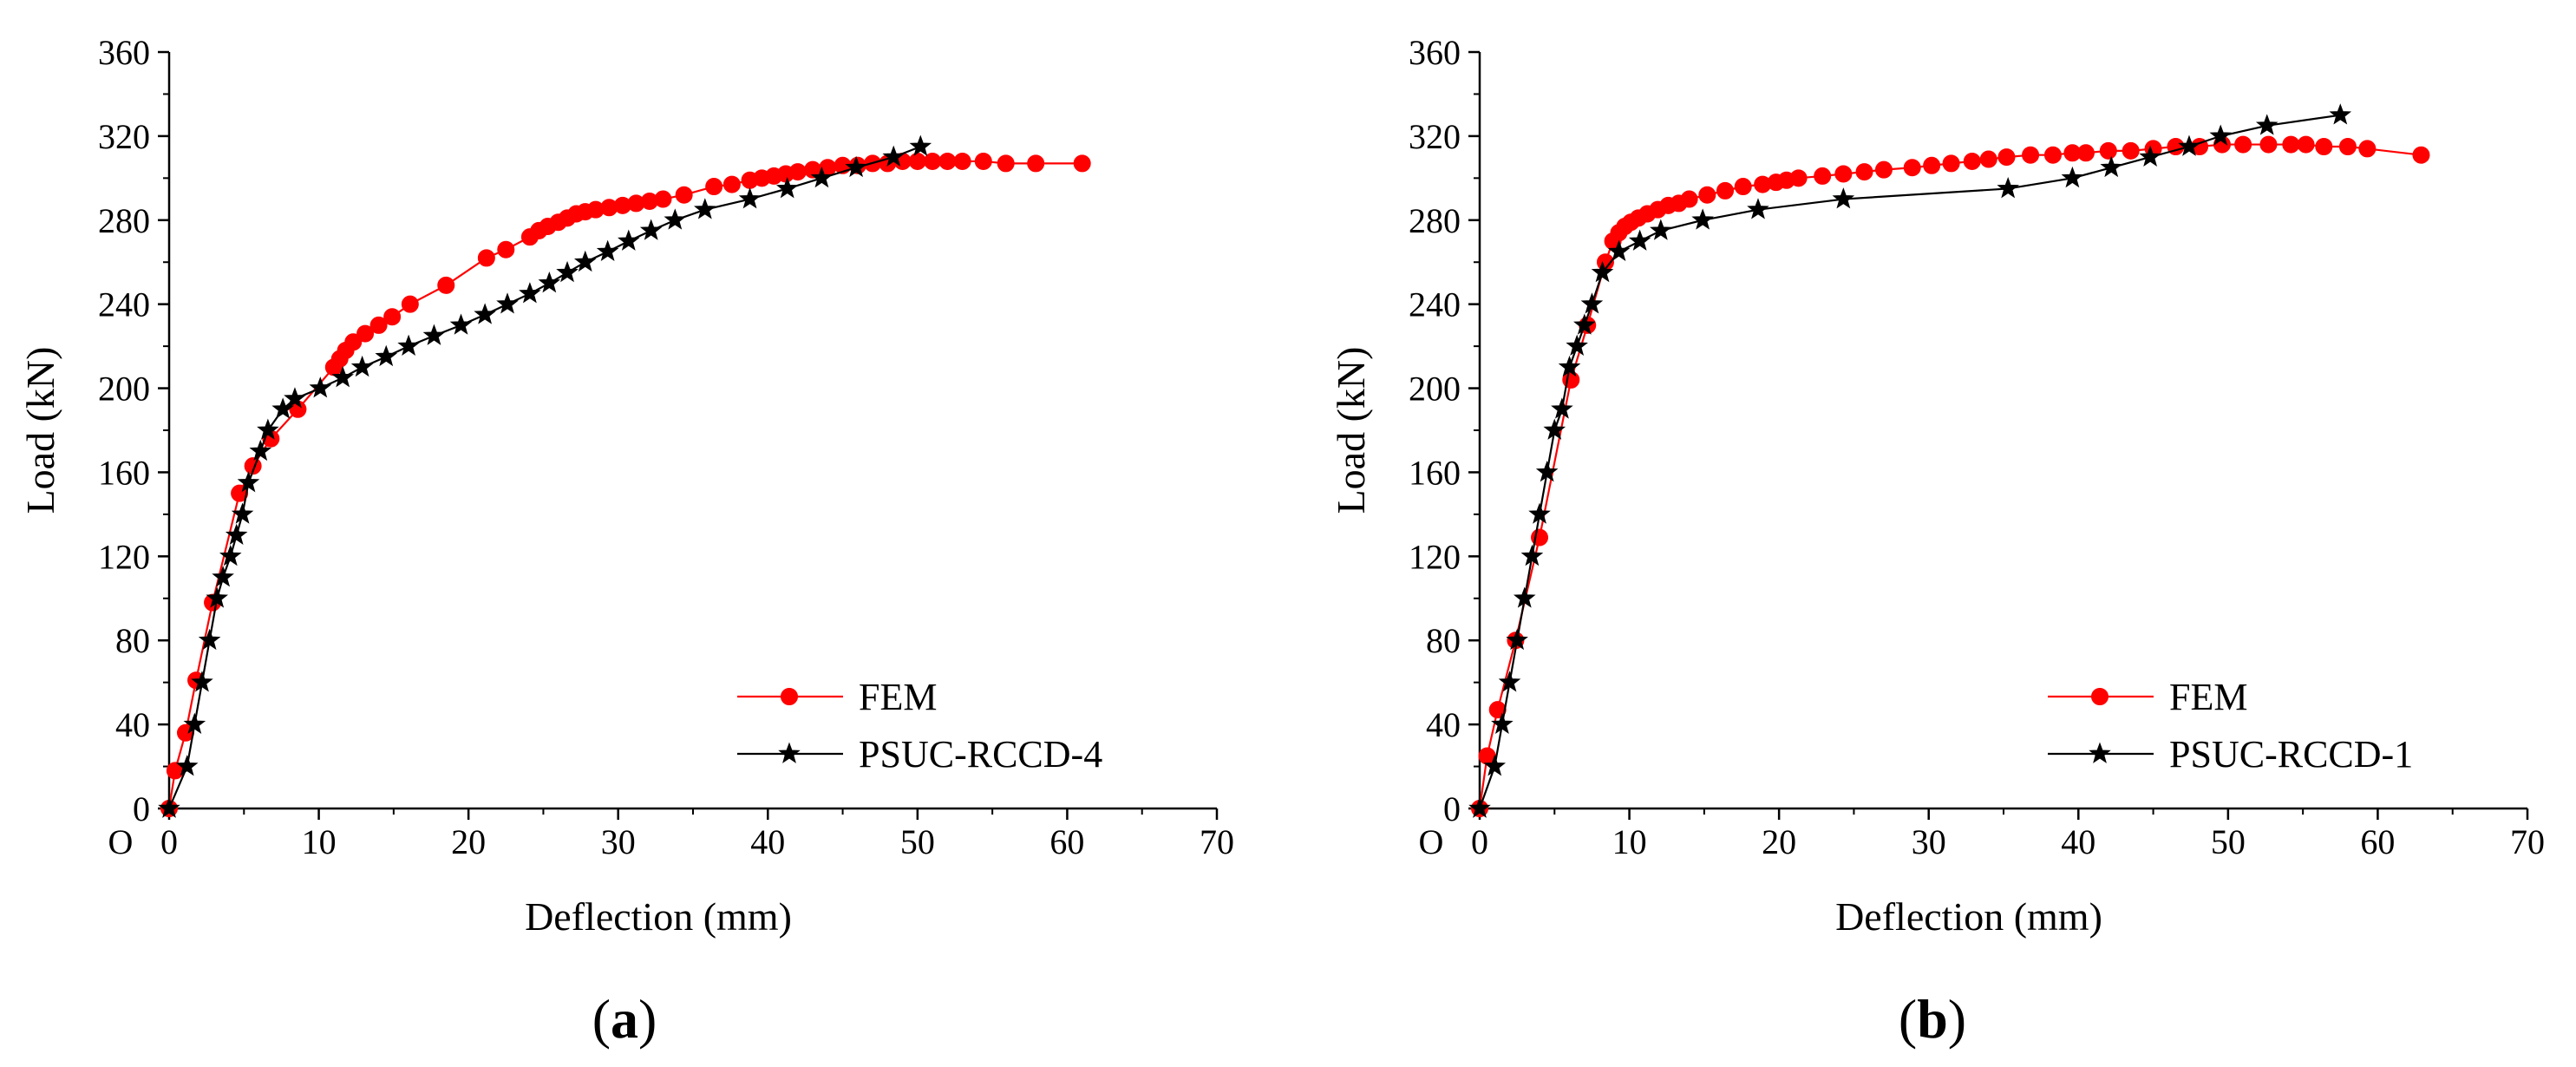 This screenshot has height=1067, width=2576. What do you see at coordinates (2078, 841) in the screenshot?
I see `x-tick-label: 40` at bounding box center [2078, 841].